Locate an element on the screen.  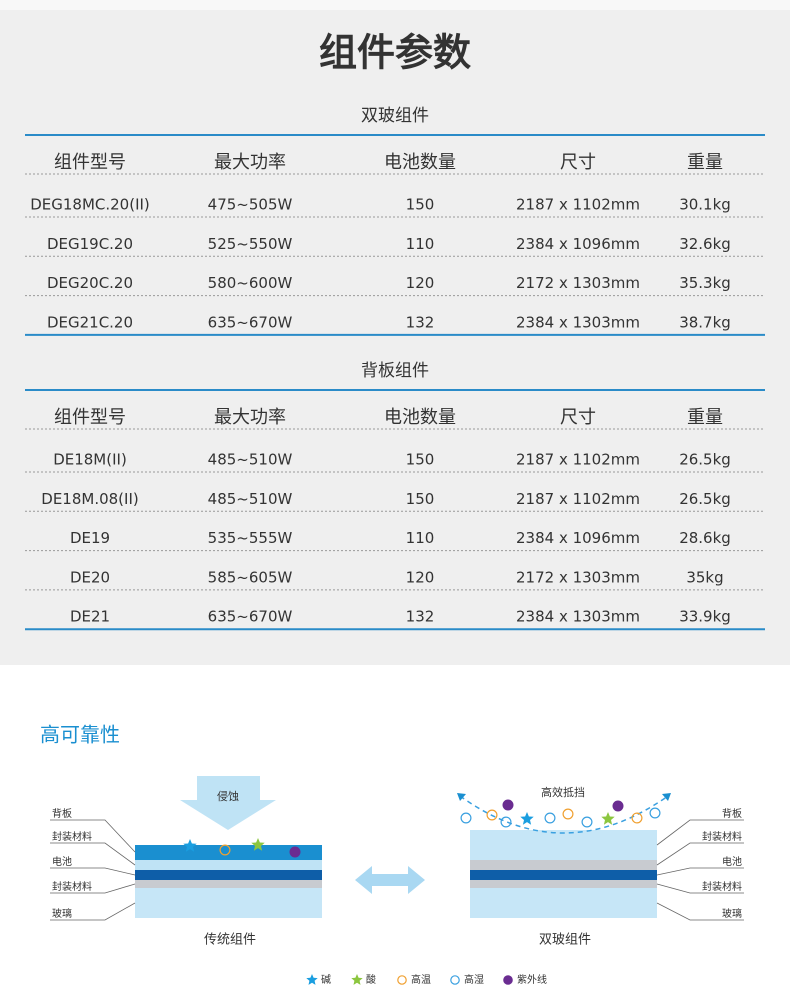
column-header: 电池数量 is located at coordinates (420, 162).